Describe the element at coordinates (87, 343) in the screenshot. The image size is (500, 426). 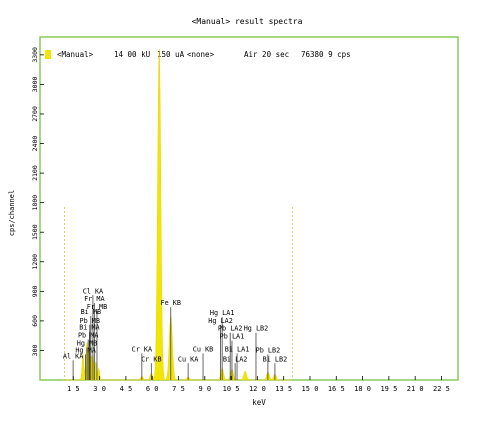
I see `marker-label: Hg MB` at that location.